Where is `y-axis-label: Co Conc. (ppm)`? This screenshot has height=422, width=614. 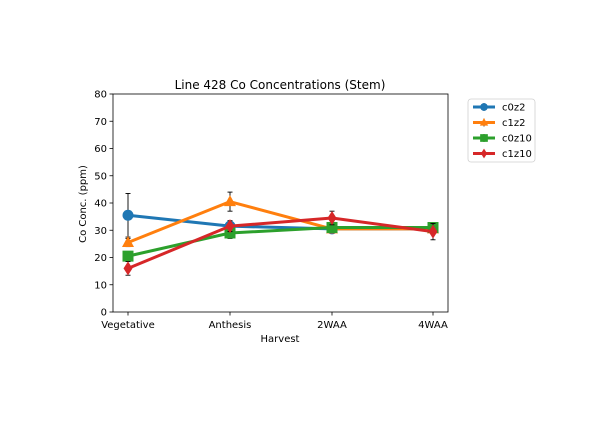 y-axis-label: Co Conc. (ppm) is located at coordinates (83, 204).